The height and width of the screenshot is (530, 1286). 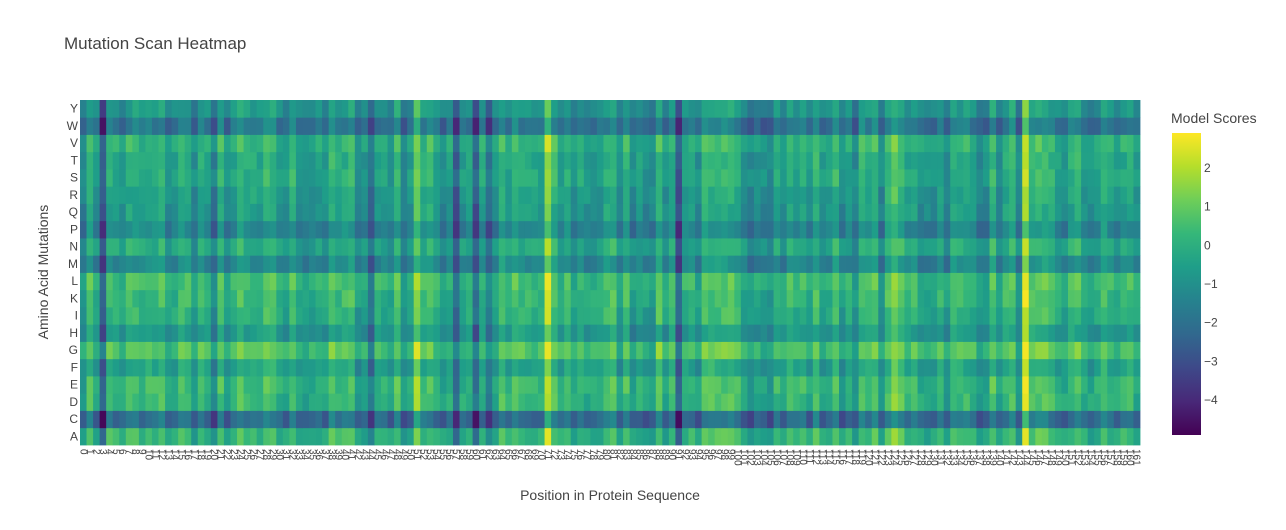 What do you see at coordinates (1211, 284) in the screenshot?
I see `colorbar-ticks: 210−1−2−3−4` at bounding box center [1211, 284].